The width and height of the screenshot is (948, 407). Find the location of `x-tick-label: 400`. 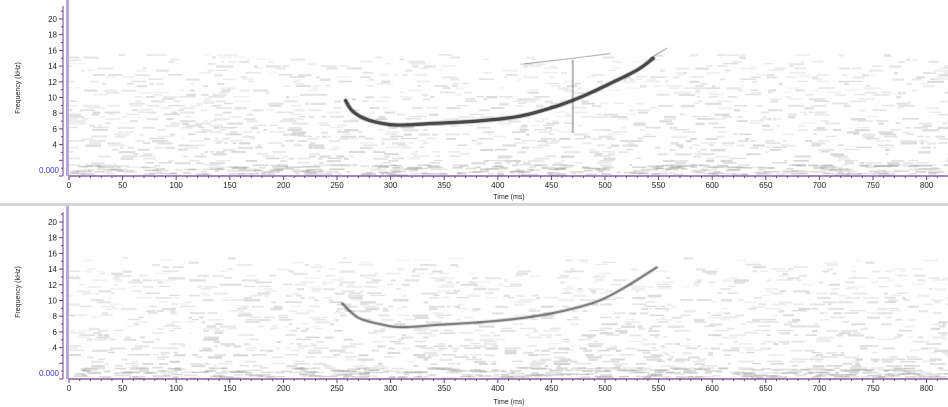

x-tick-label: 400 is located at coordinates (498, 388).